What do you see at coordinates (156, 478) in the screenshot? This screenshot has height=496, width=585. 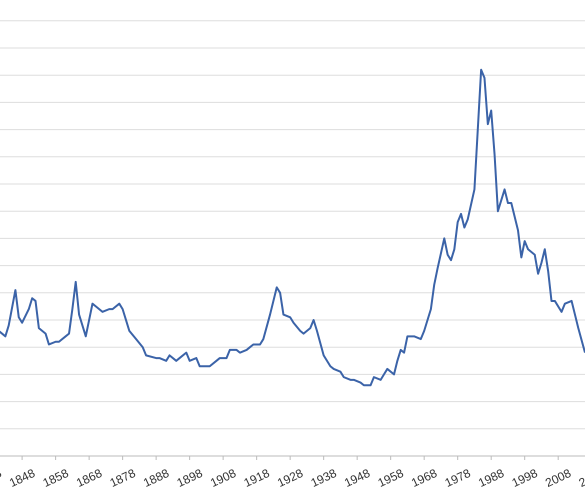 I see `x-tick-label: 1888` at bounding box center [156, 478].